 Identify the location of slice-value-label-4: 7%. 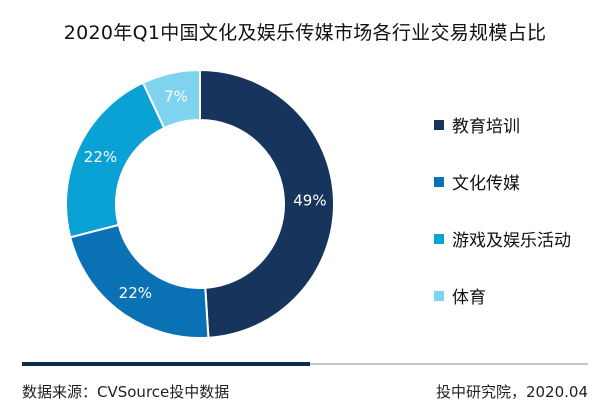
(176, 97).